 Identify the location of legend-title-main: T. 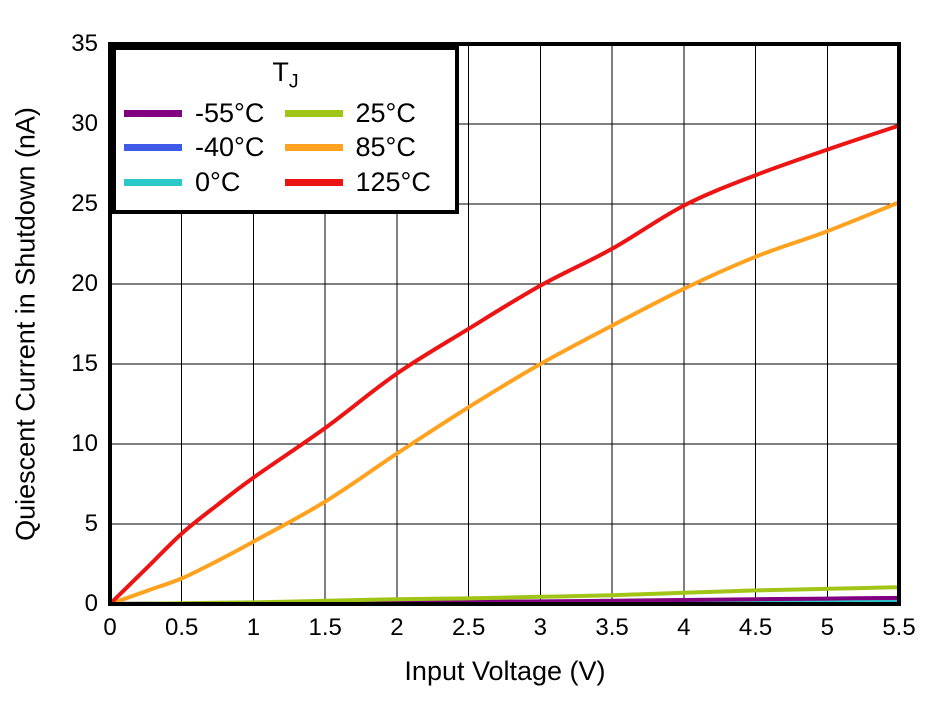
(280, 72).